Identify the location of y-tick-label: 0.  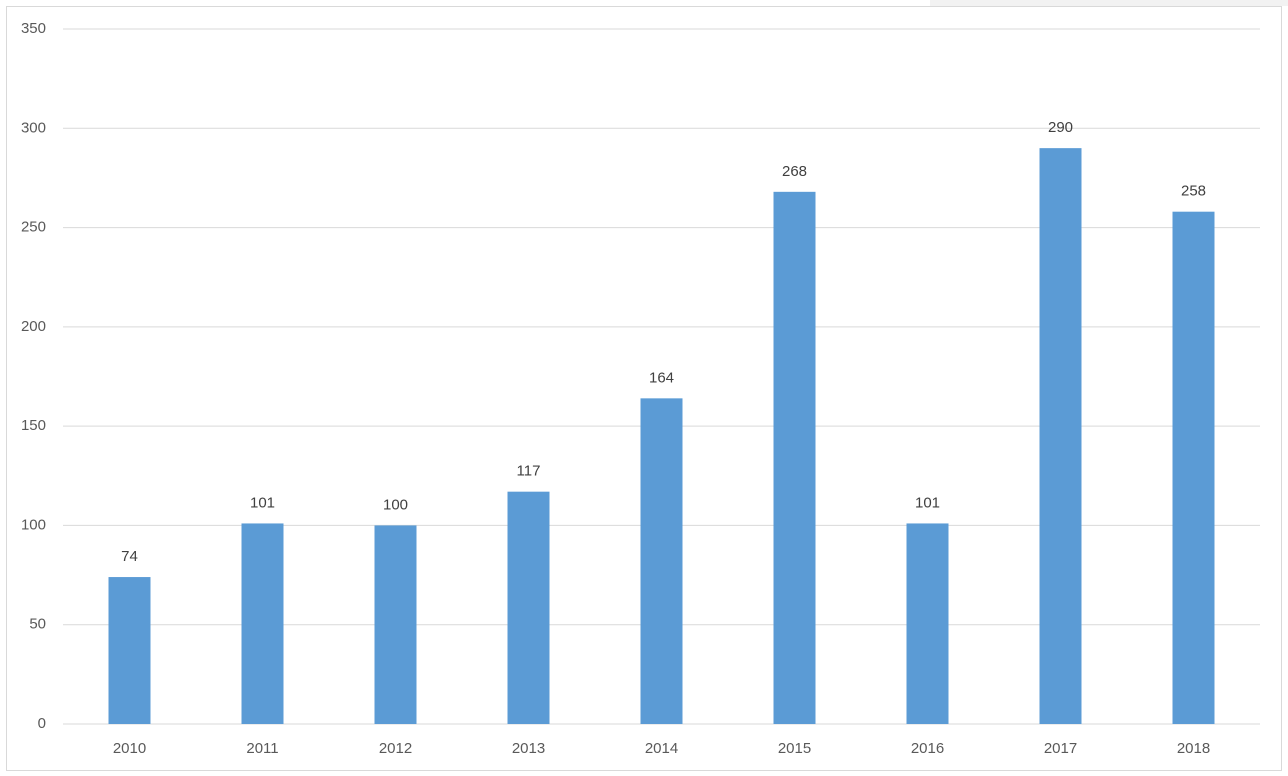
(42, 723).